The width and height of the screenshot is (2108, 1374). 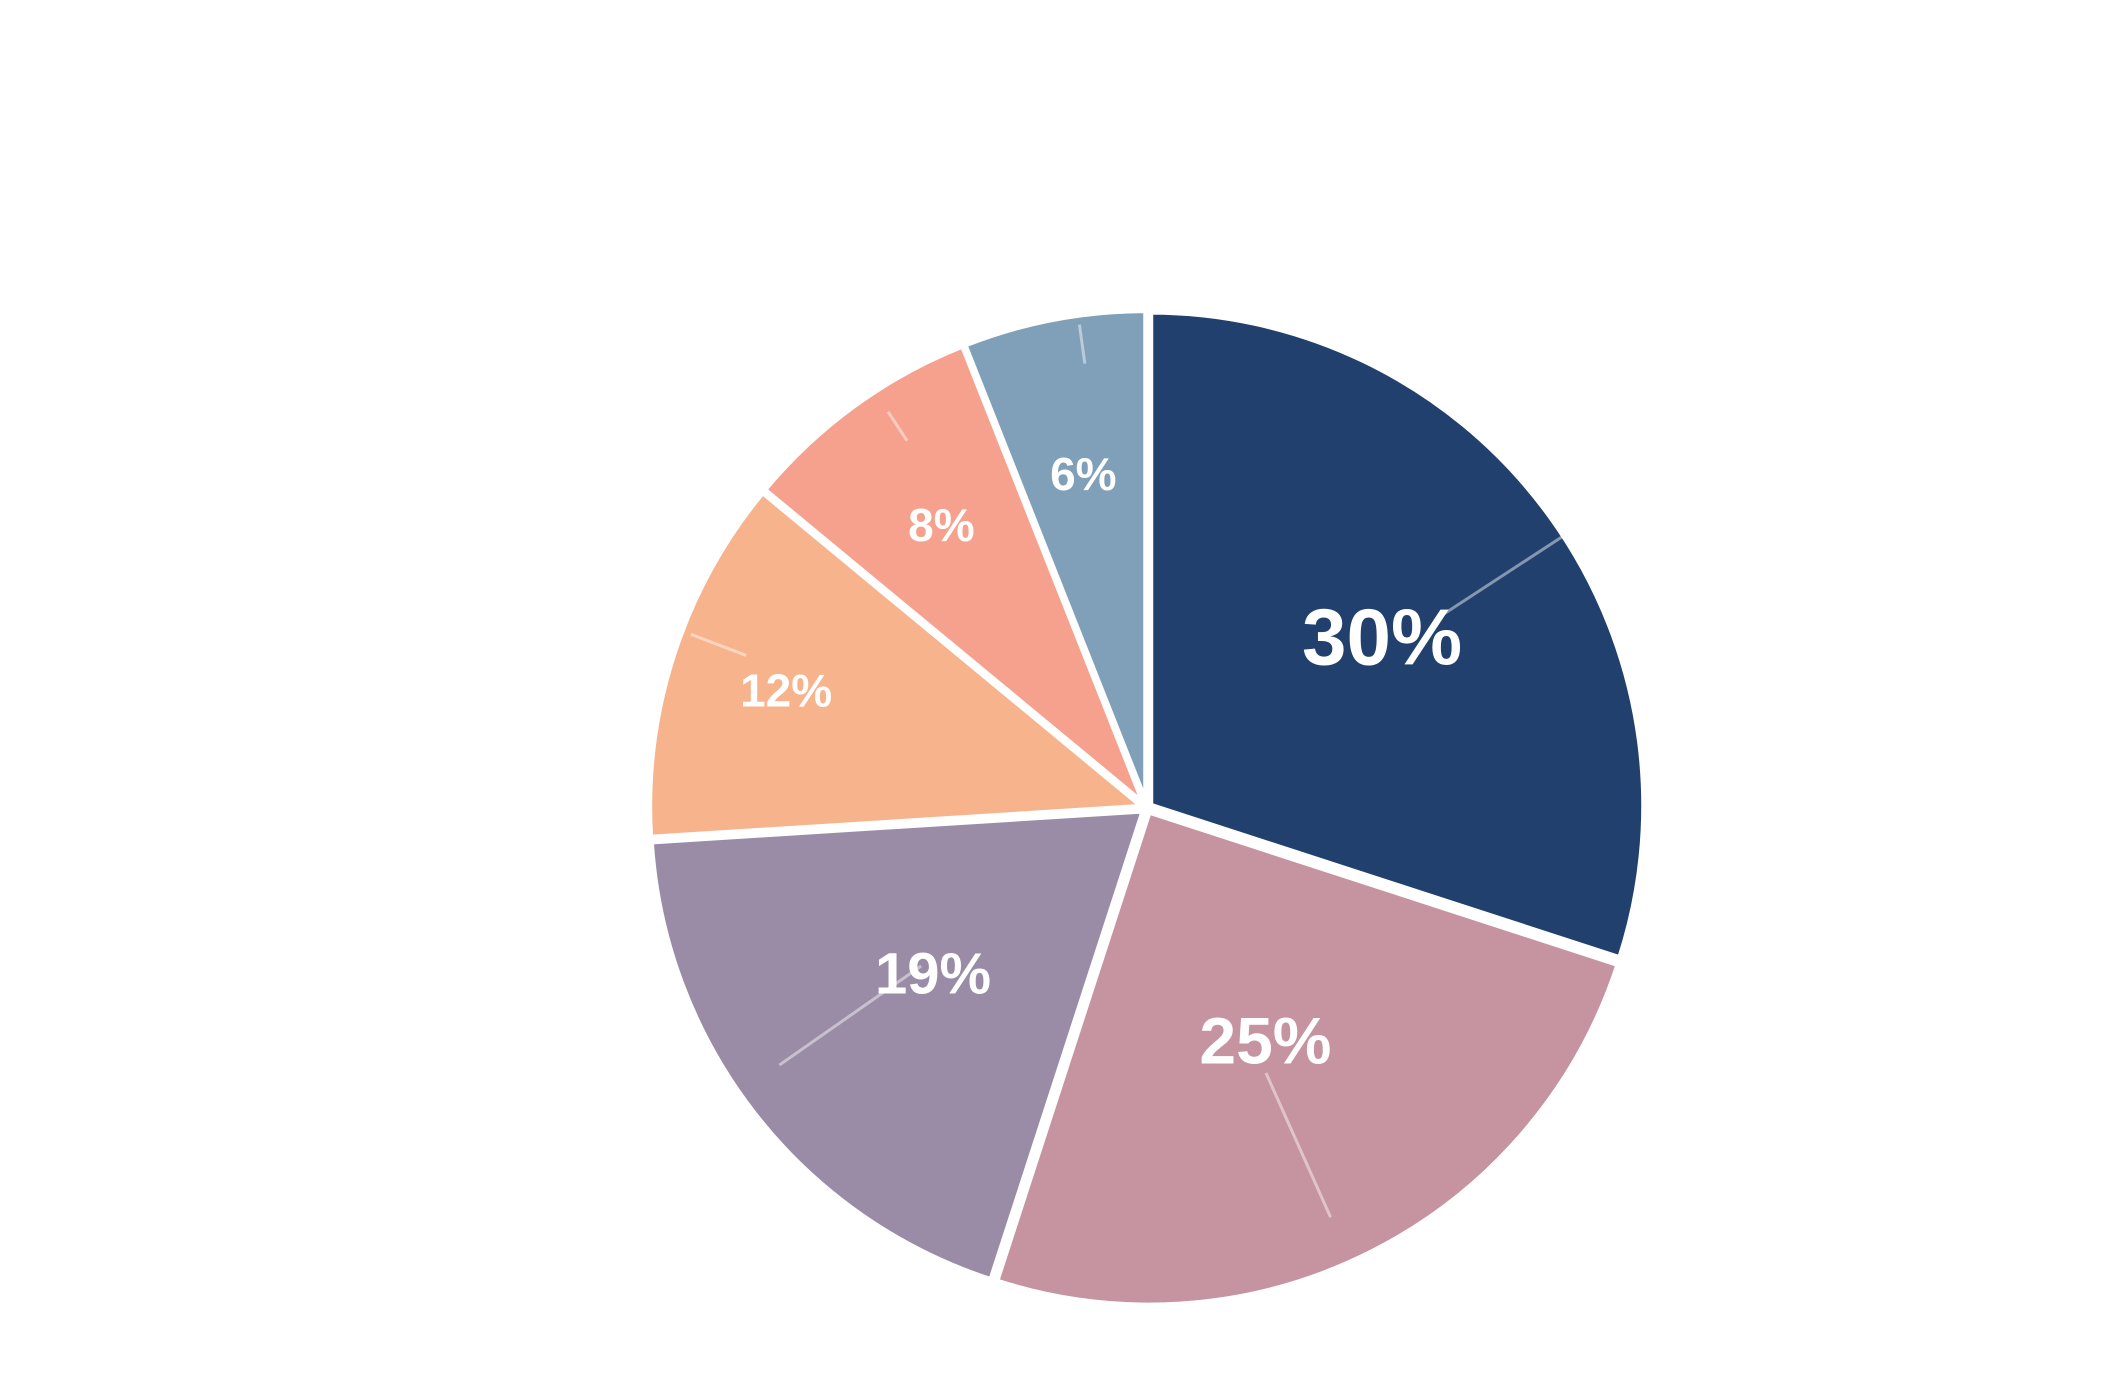 I want to click on slice-label: 25%, so click(x=1265, y=1040).